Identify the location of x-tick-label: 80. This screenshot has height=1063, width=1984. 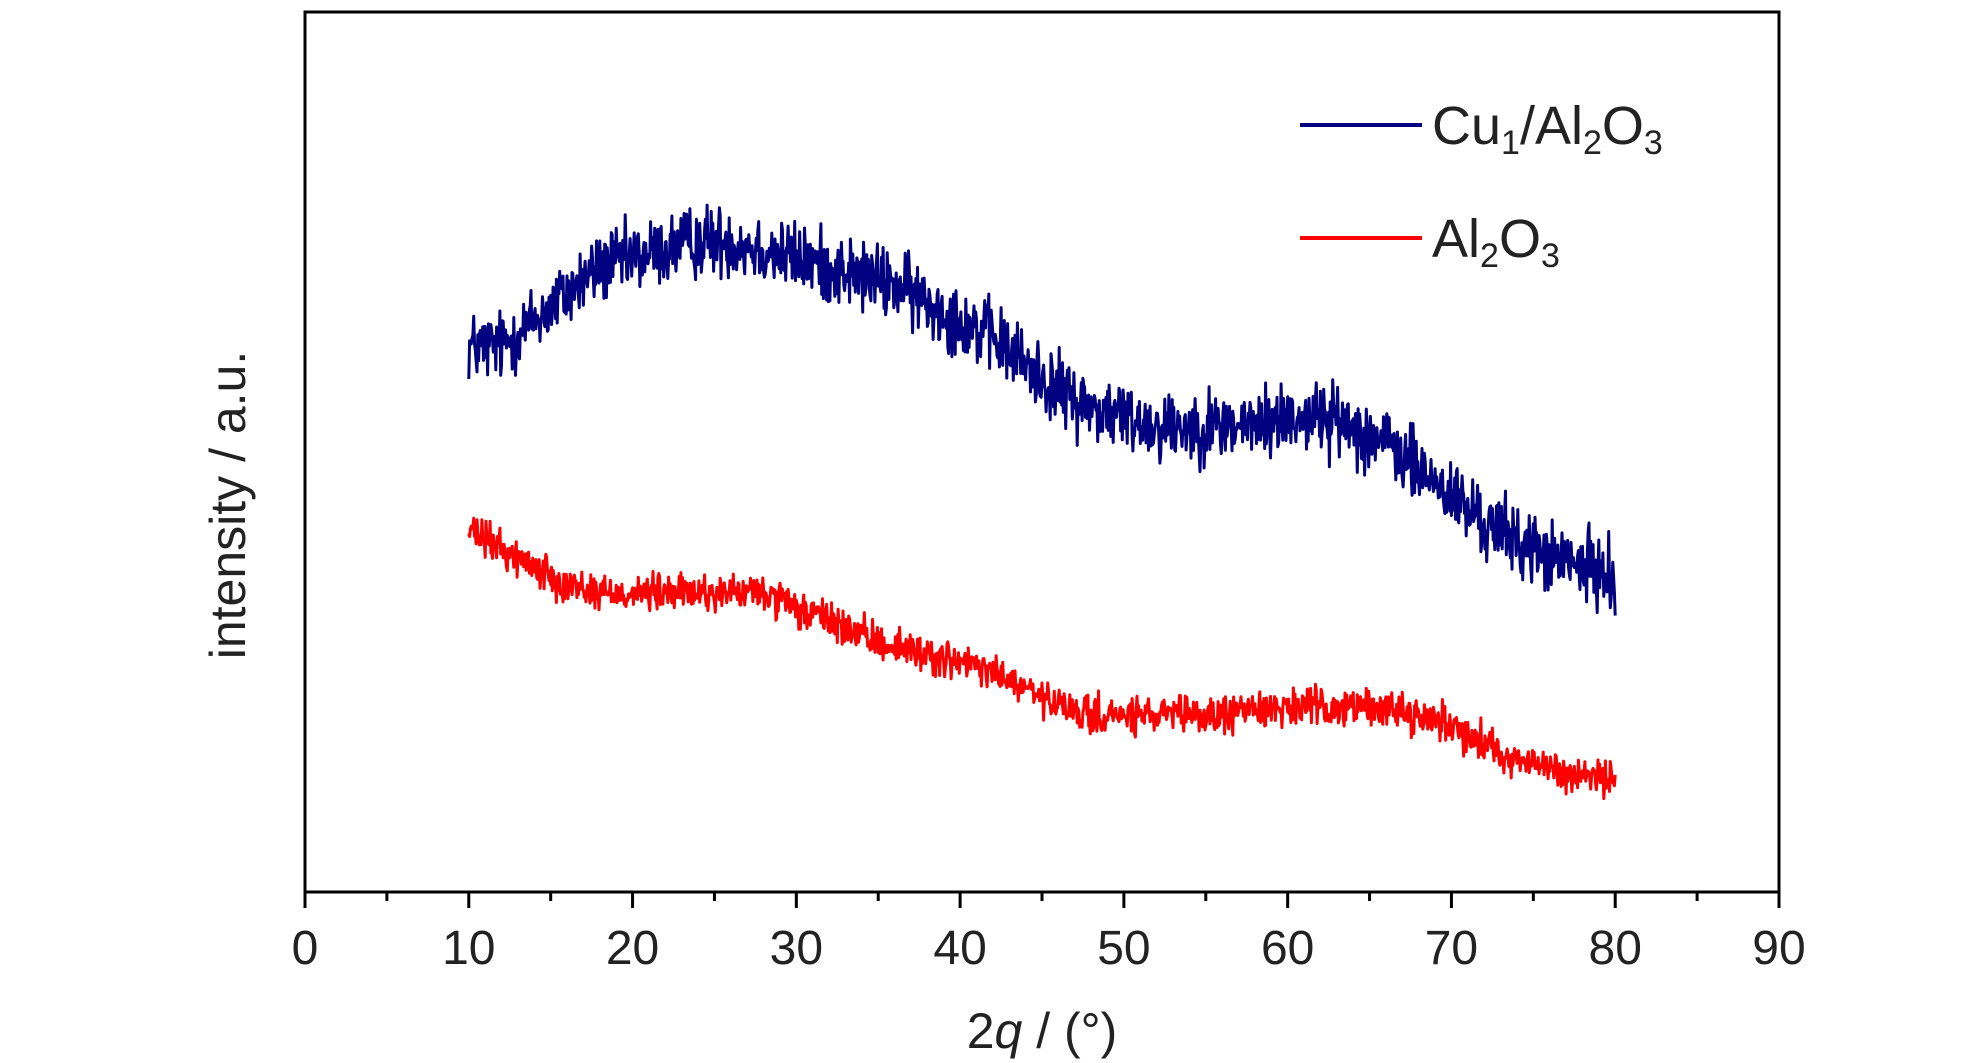
(1615, 948).